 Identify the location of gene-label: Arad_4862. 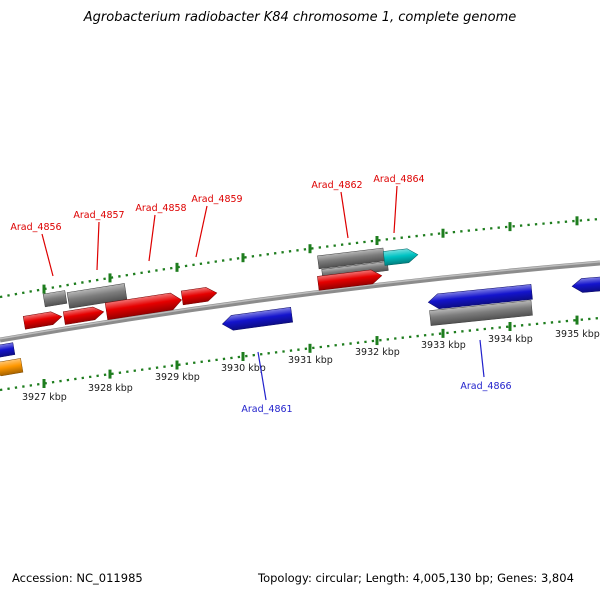
(336, 185).